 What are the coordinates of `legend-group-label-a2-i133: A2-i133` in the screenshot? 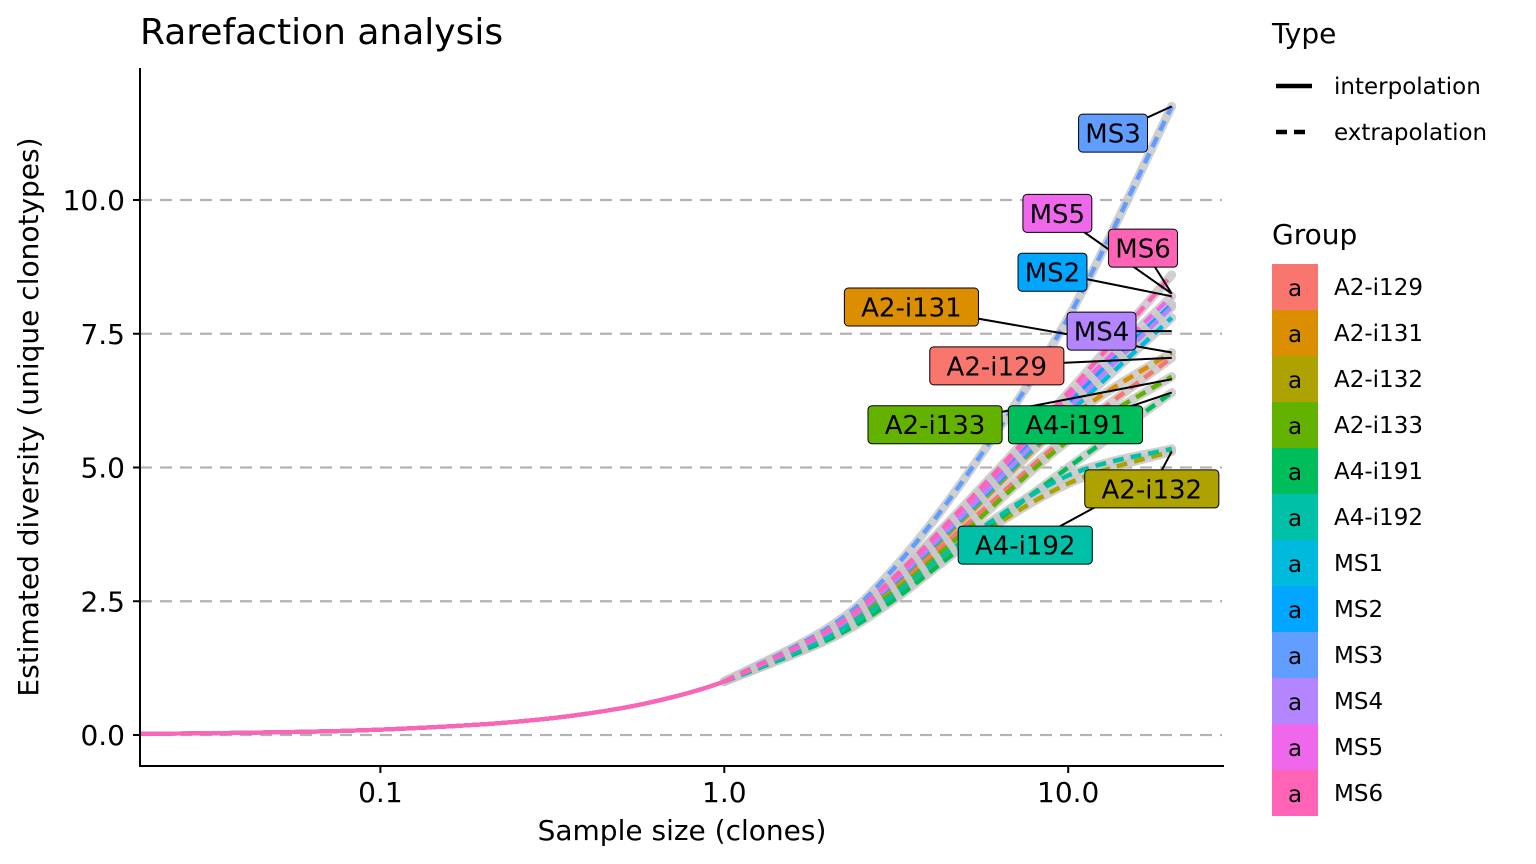 It's located at (1378, 426).